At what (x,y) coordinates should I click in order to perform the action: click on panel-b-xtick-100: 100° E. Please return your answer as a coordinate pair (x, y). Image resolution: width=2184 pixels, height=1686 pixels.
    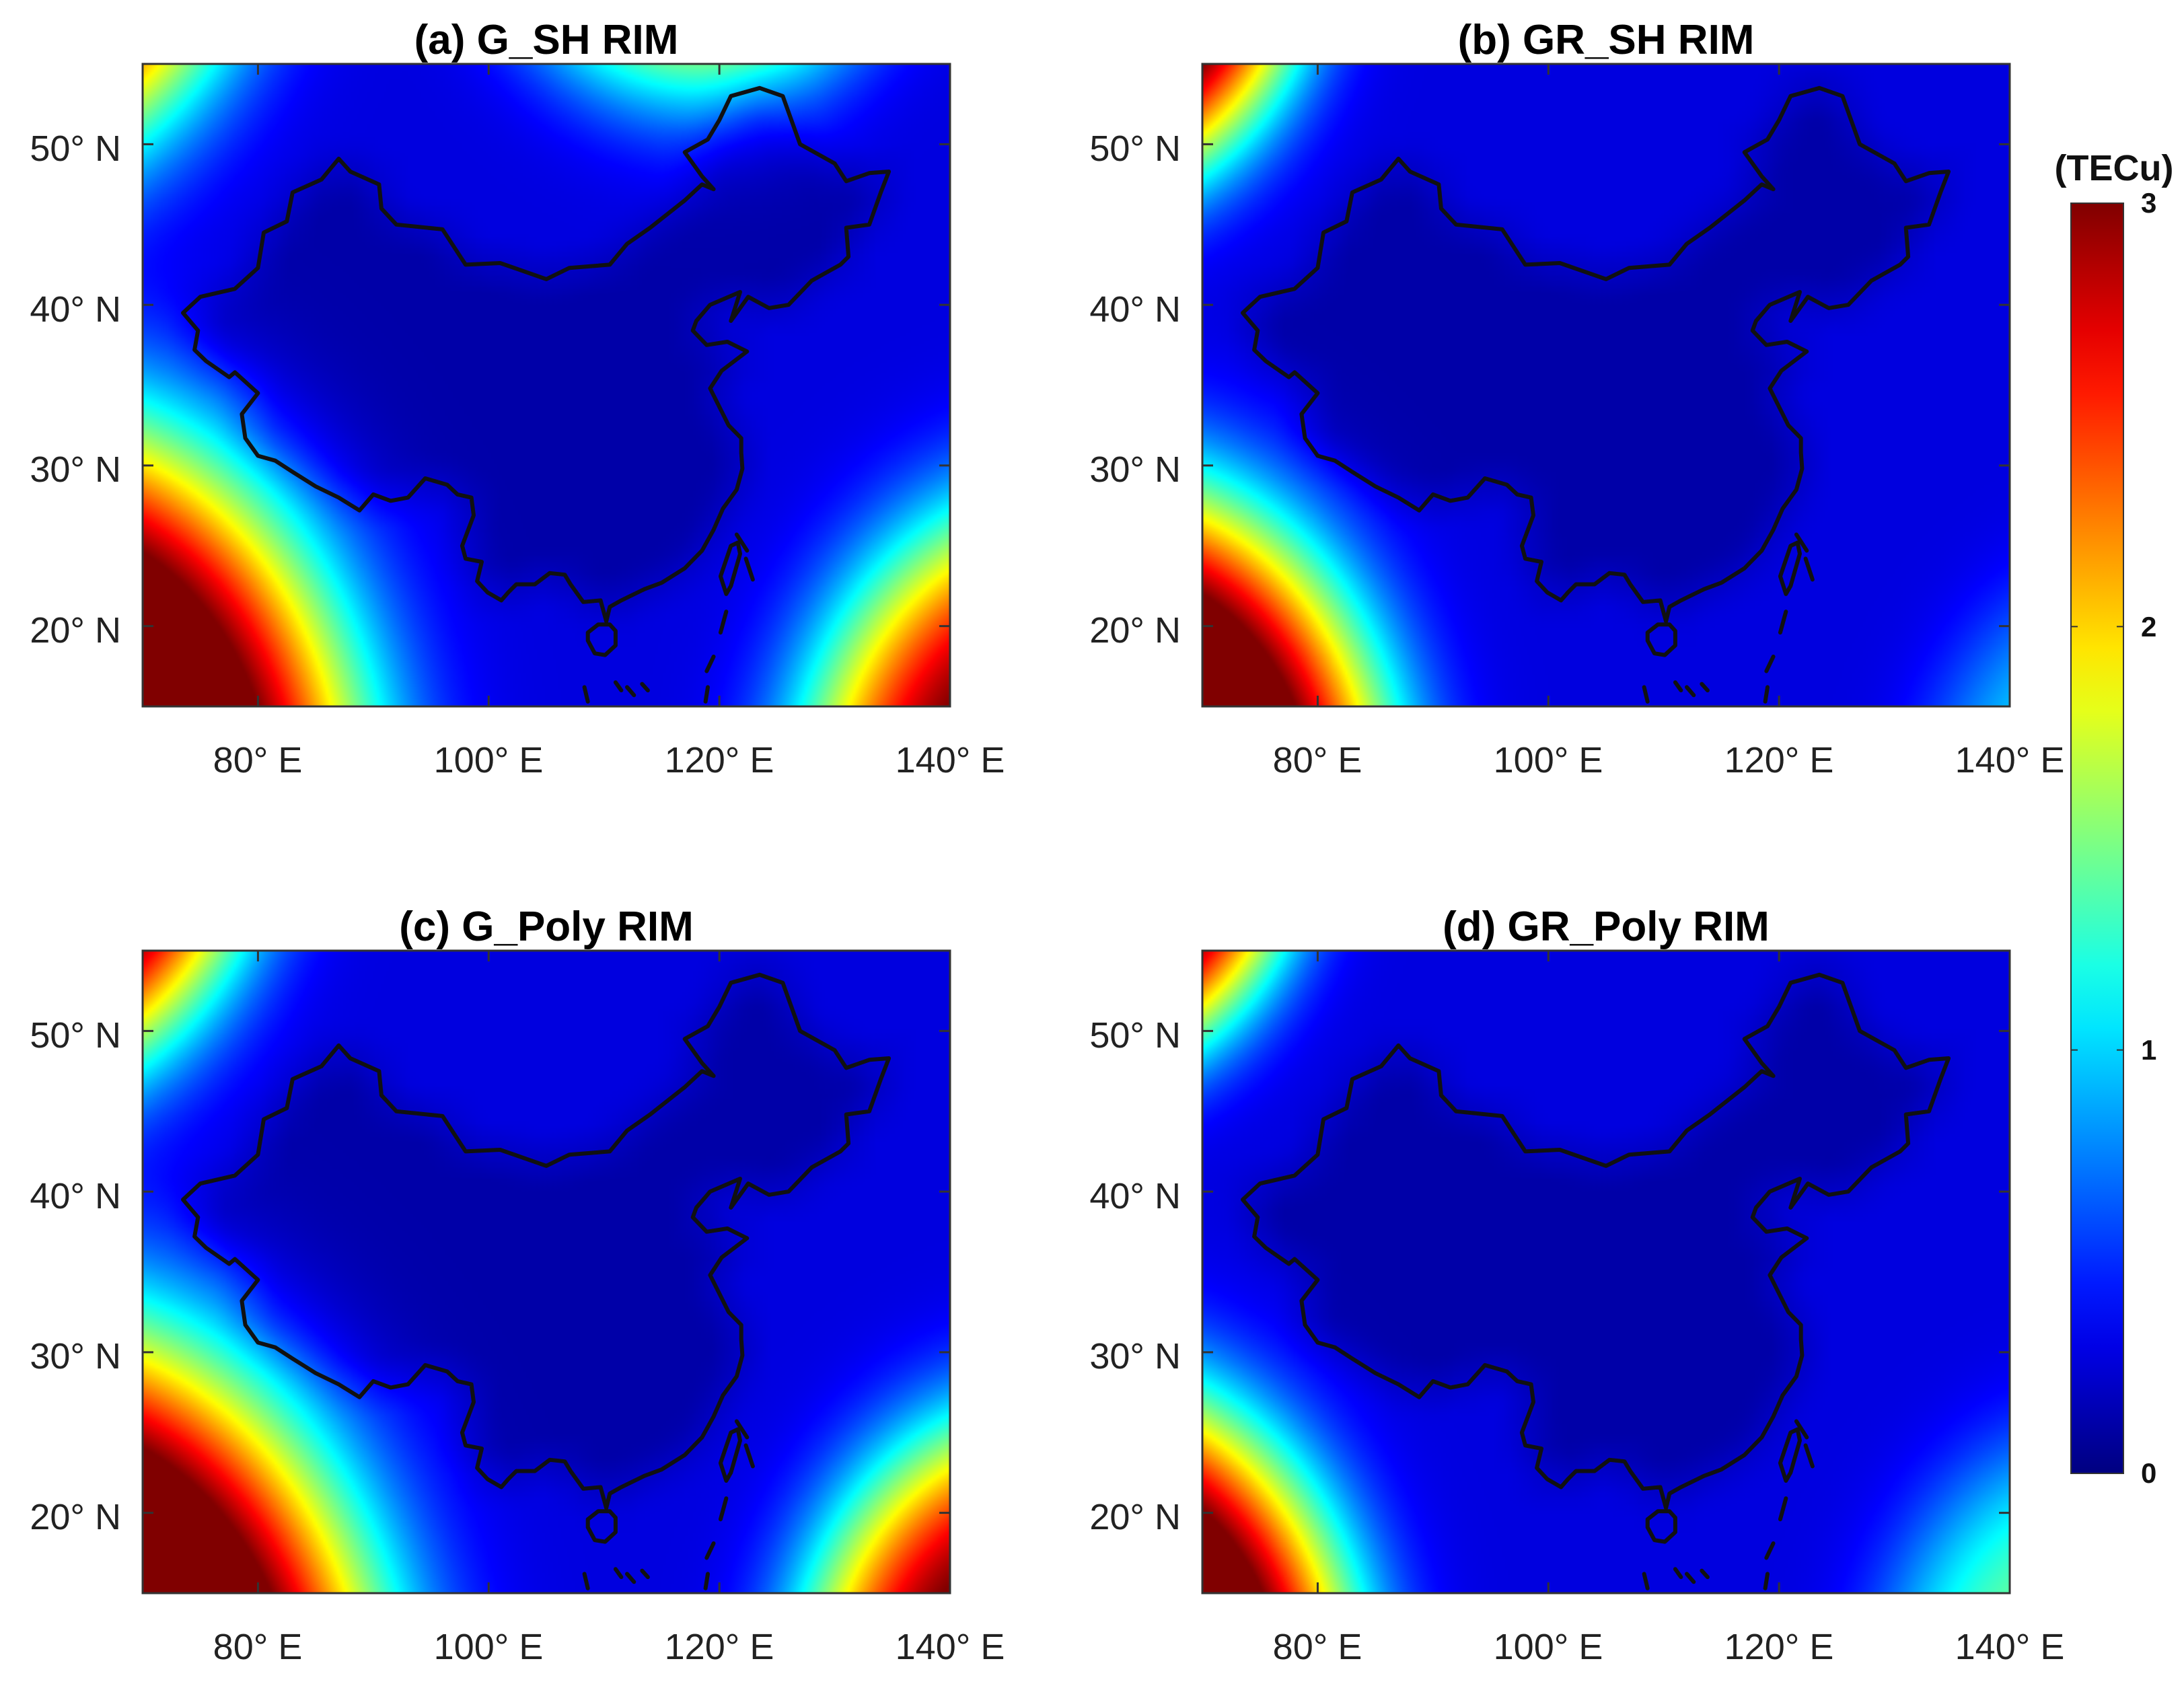
    Looking at the image, I should click on (1549, 760).